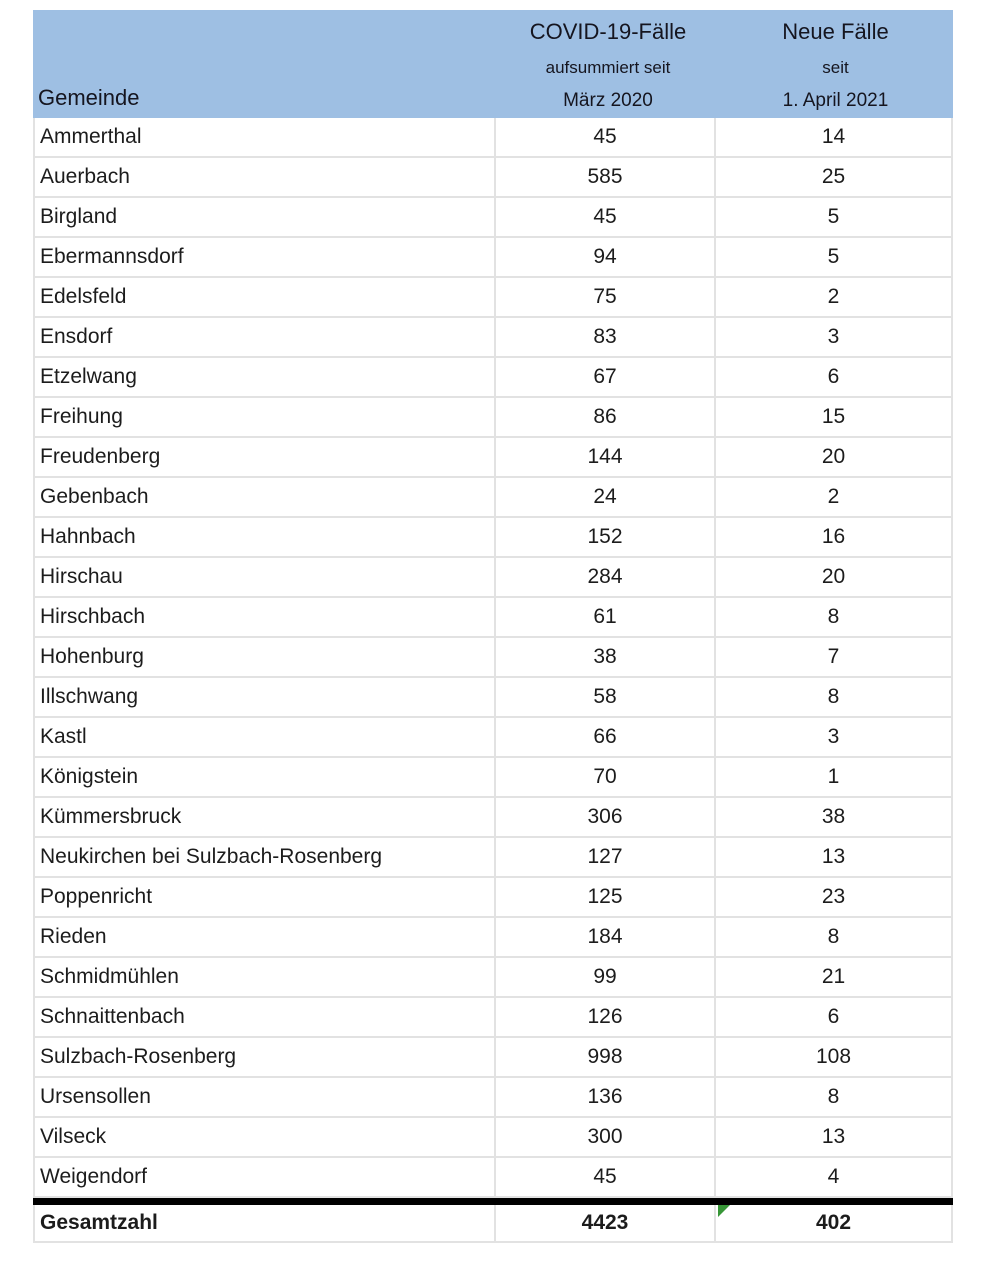  Describe the element at coordinates (606, 417) in the screenshot. I see `cases-cell: 86` at that location.